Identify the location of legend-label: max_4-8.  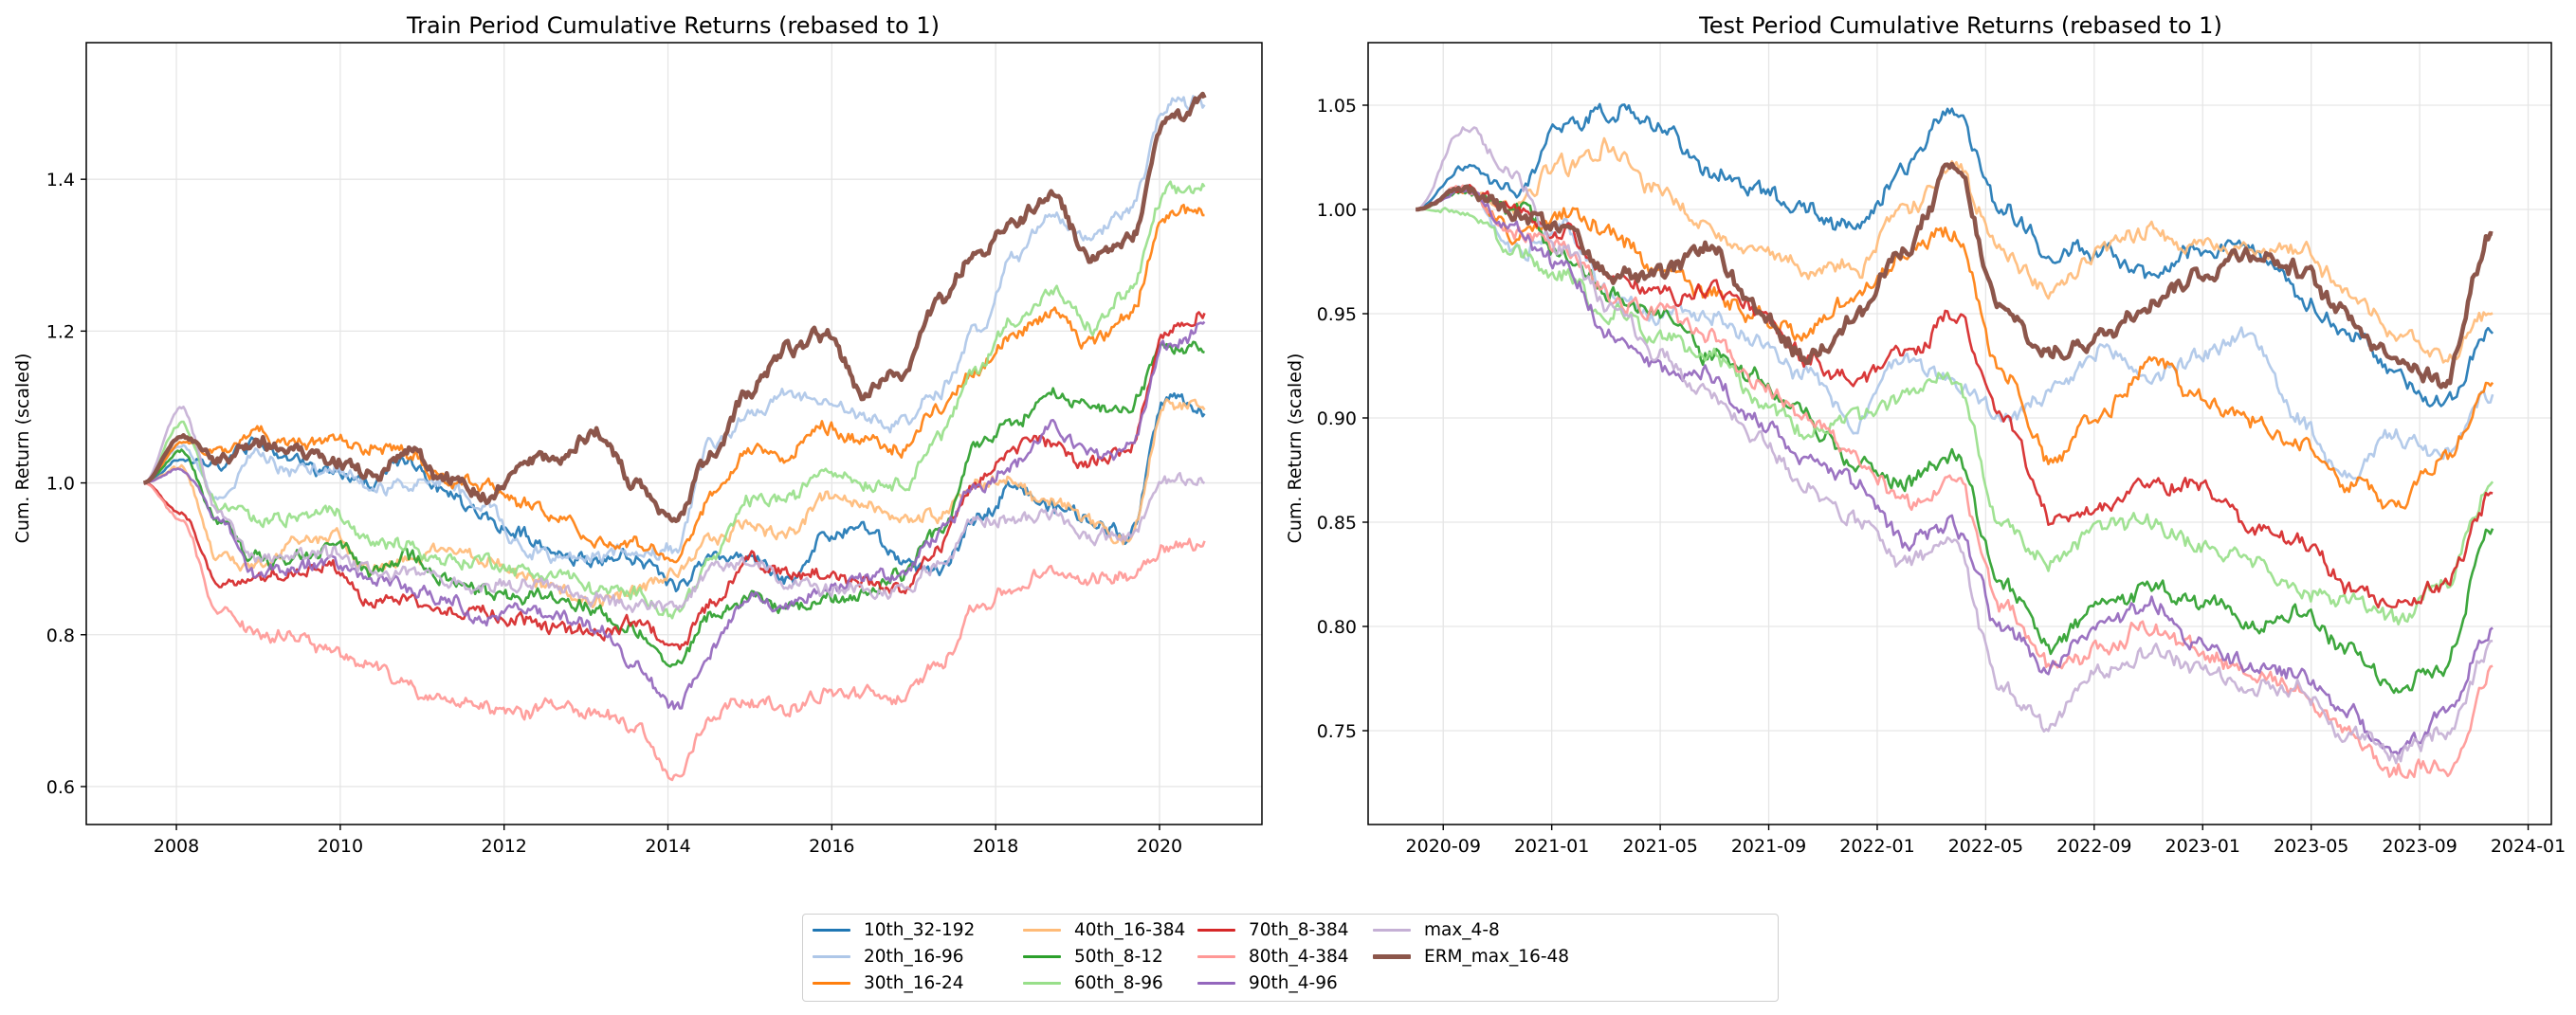
(1462, 929).